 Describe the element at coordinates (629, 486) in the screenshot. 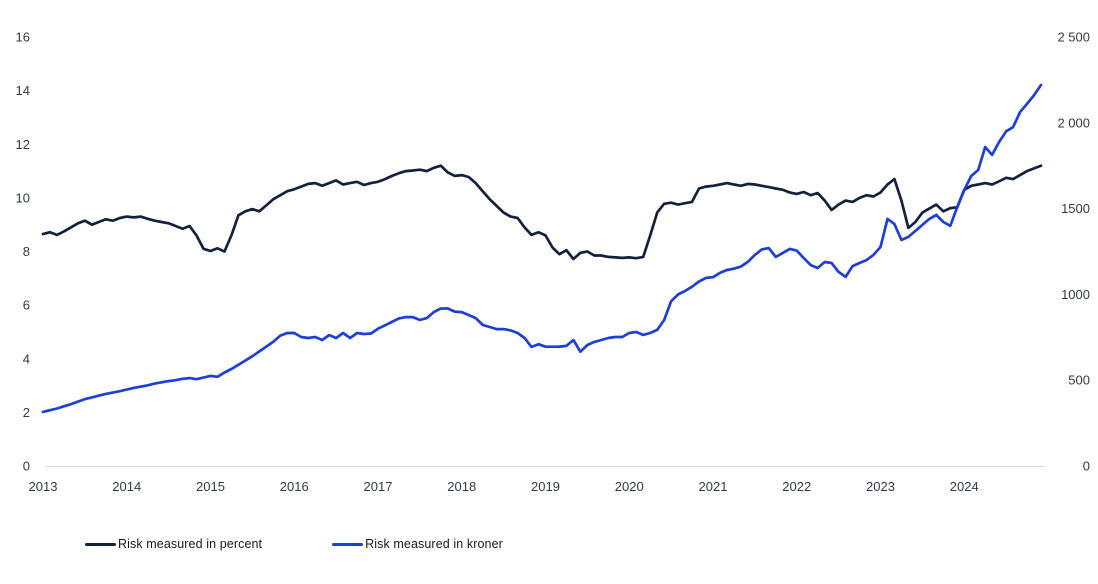

I see `x-axis-tick: 2020` at that location.